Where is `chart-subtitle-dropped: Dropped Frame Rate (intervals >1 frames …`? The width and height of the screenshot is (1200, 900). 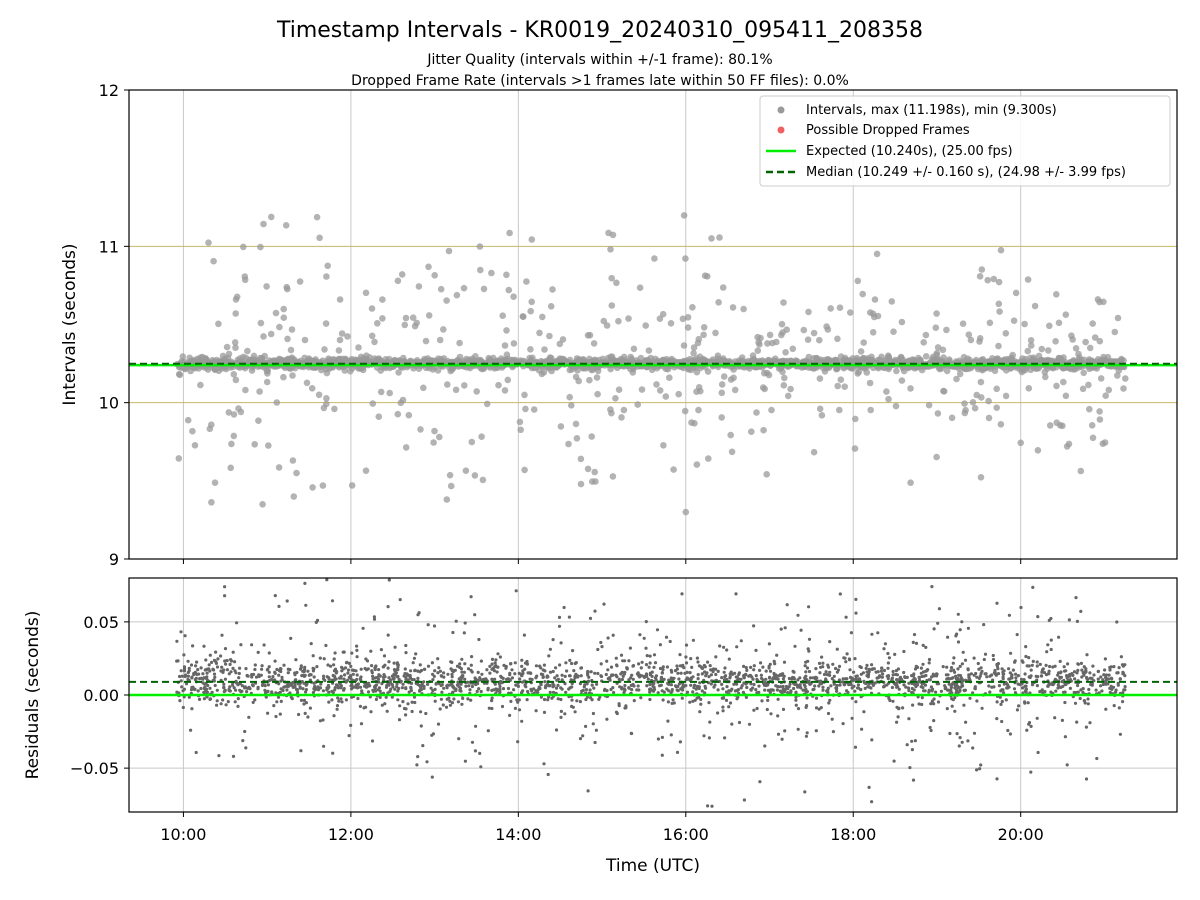 chart-subtitle-dropped: Dropped Frame Rate (intervals >1 frames … is located at coordinates (600, 81).